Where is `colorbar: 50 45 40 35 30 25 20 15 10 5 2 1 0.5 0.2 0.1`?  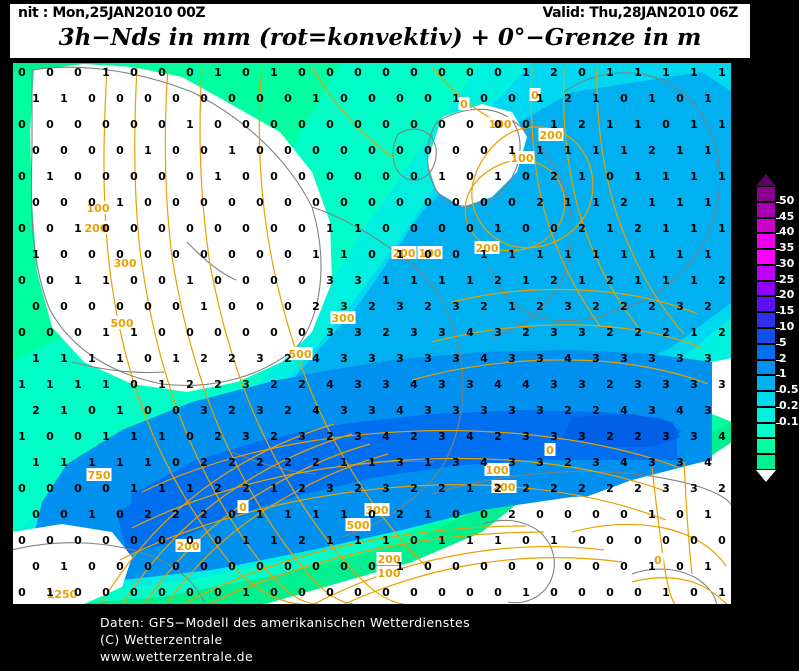
colorbar: 50 45 40 35 30 25 20 15 10 5 2 1 0.5 0.2 0.1 is located at coordinates (777, 328).